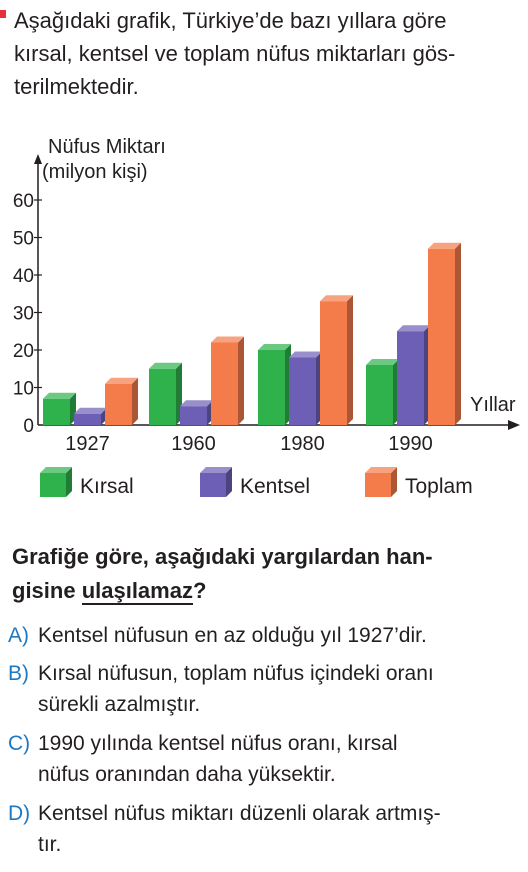 This screenshot has width=528, height=872. Describe the element at coordinates (267, 591) in the screenshot. I see `question-line: gisine ulaşılamaz?` at that location.